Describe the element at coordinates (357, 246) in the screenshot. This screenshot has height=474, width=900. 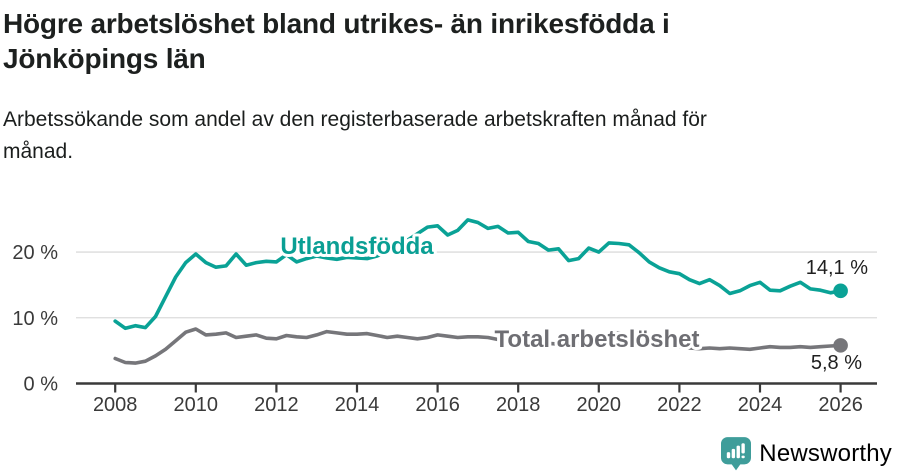
I see `series-label-utlandsfodda: Utlandsfödda` at that location.